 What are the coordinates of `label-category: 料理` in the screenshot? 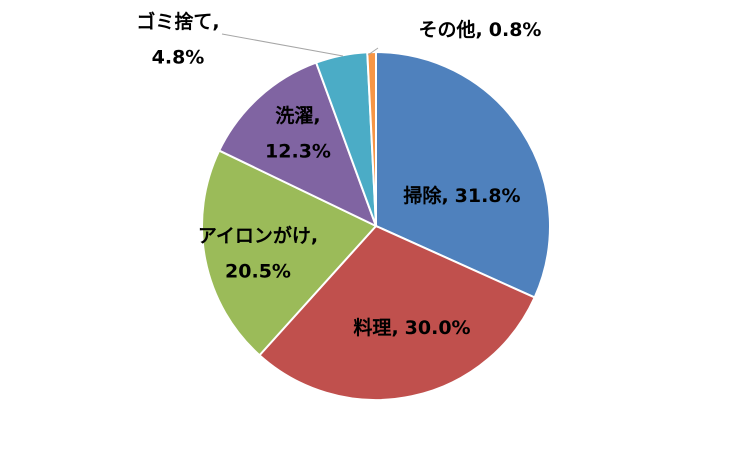 It's located at (372, 327).